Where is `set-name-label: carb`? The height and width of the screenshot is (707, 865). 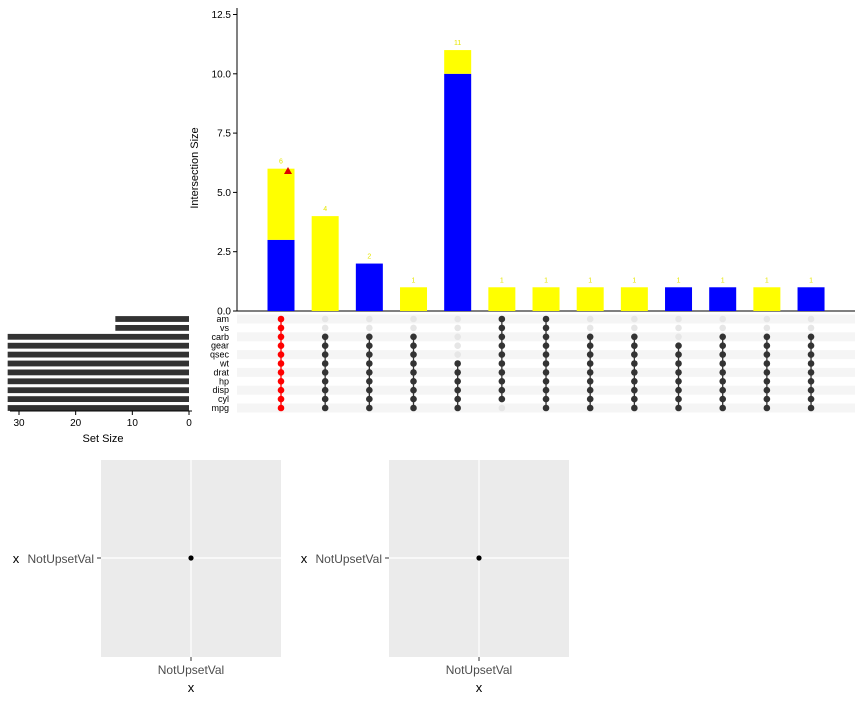 set-name-label: carb is located at coordinates (220, 337).